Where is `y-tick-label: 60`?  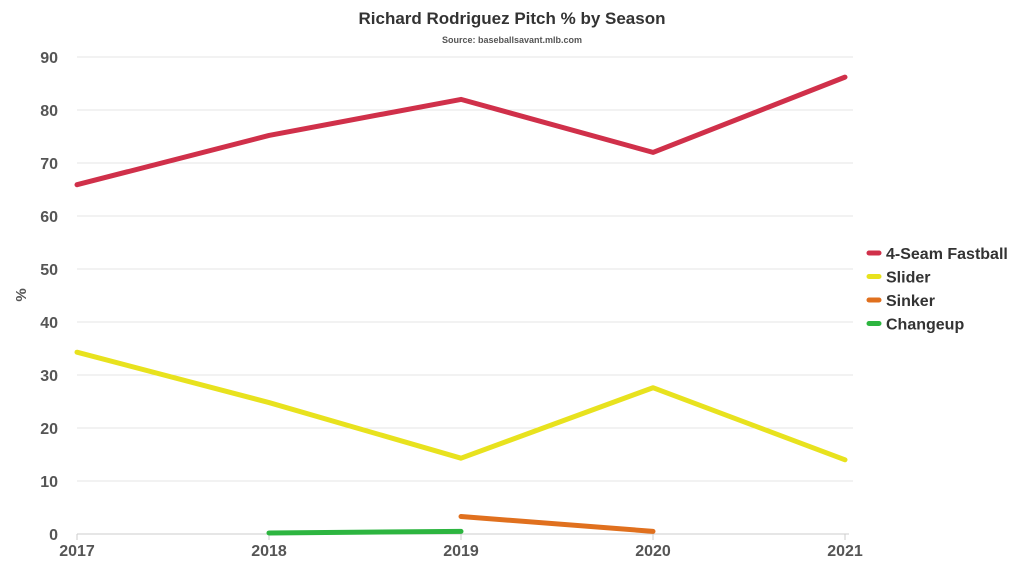 y-tick-label: 60 is located at coordinates (49, 217).